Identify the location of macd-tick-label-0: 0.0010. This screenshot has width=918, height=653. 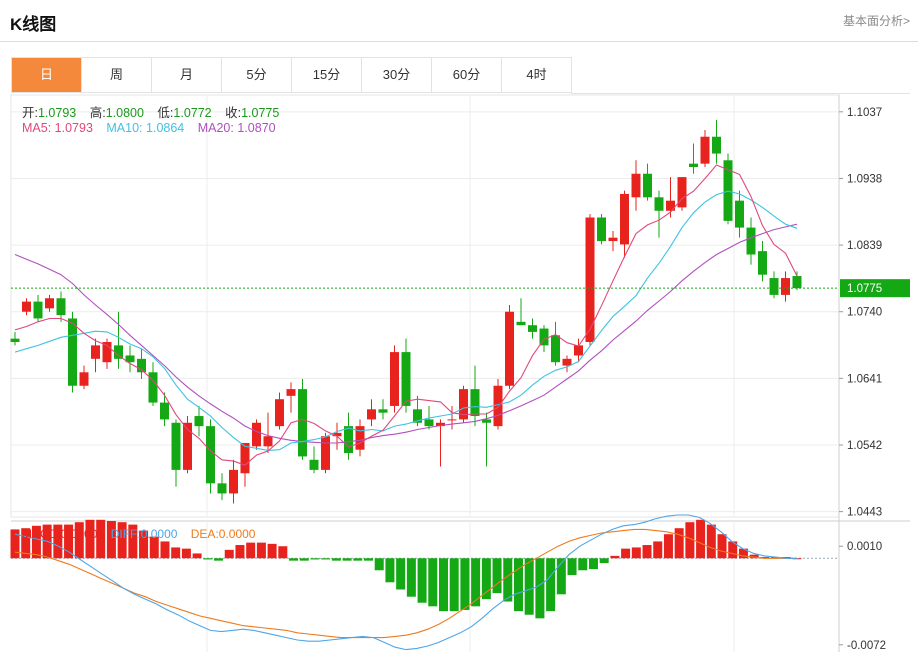
(864, 547).